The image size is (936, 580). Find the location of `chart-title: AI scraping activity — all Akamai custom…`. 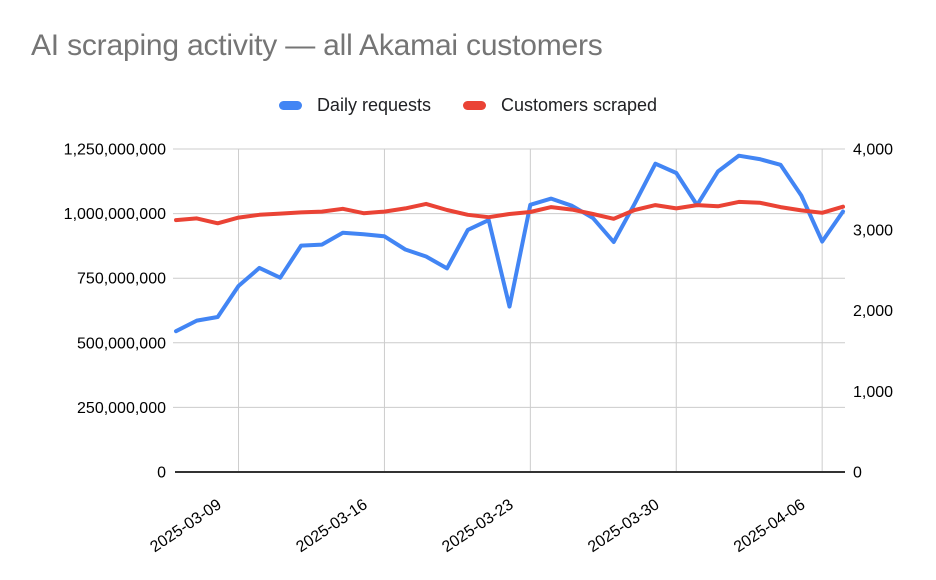

chart-title: AI scraping activity — all Akamai custom… is located at coordinates (317, 45).